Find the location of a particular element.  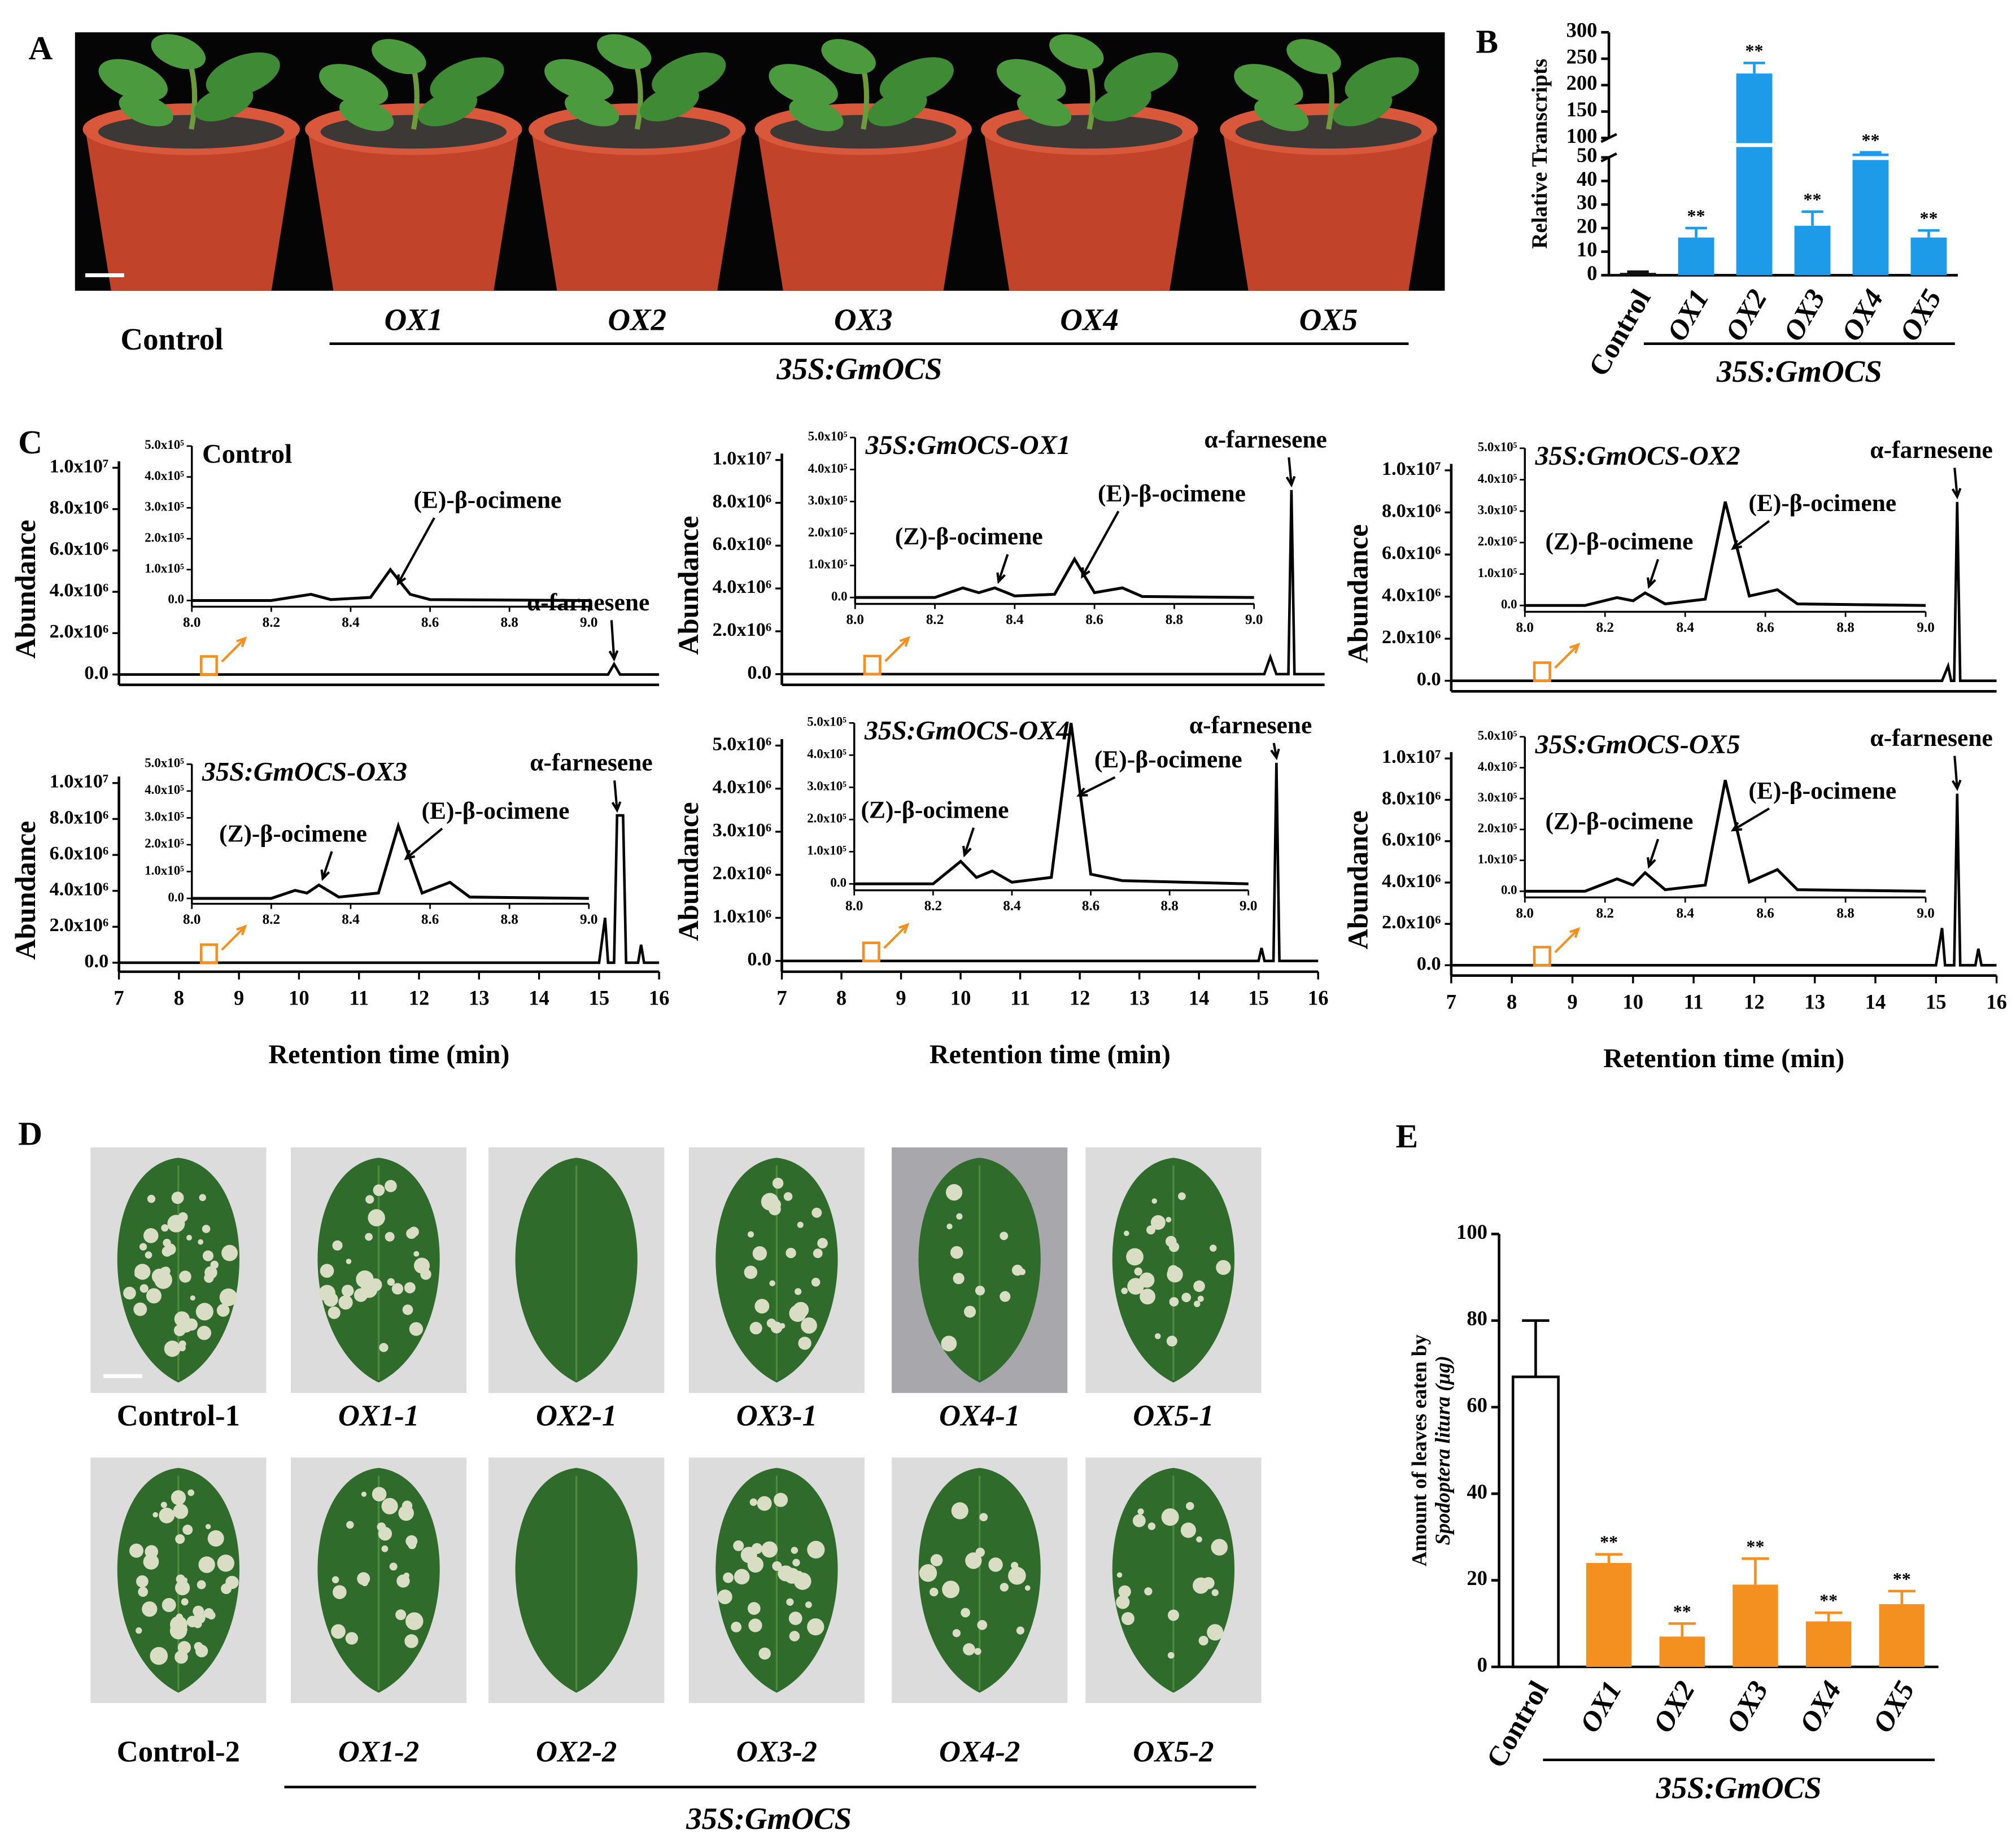

inset-y-tick-label: 5.0x10⁵ is located at coordinates (1497, 447).